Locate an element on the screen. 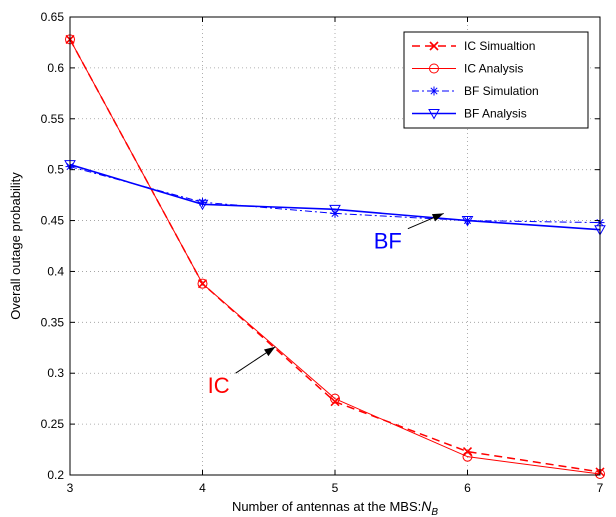  annotations: BF IC is located at coordinates (326, 305).